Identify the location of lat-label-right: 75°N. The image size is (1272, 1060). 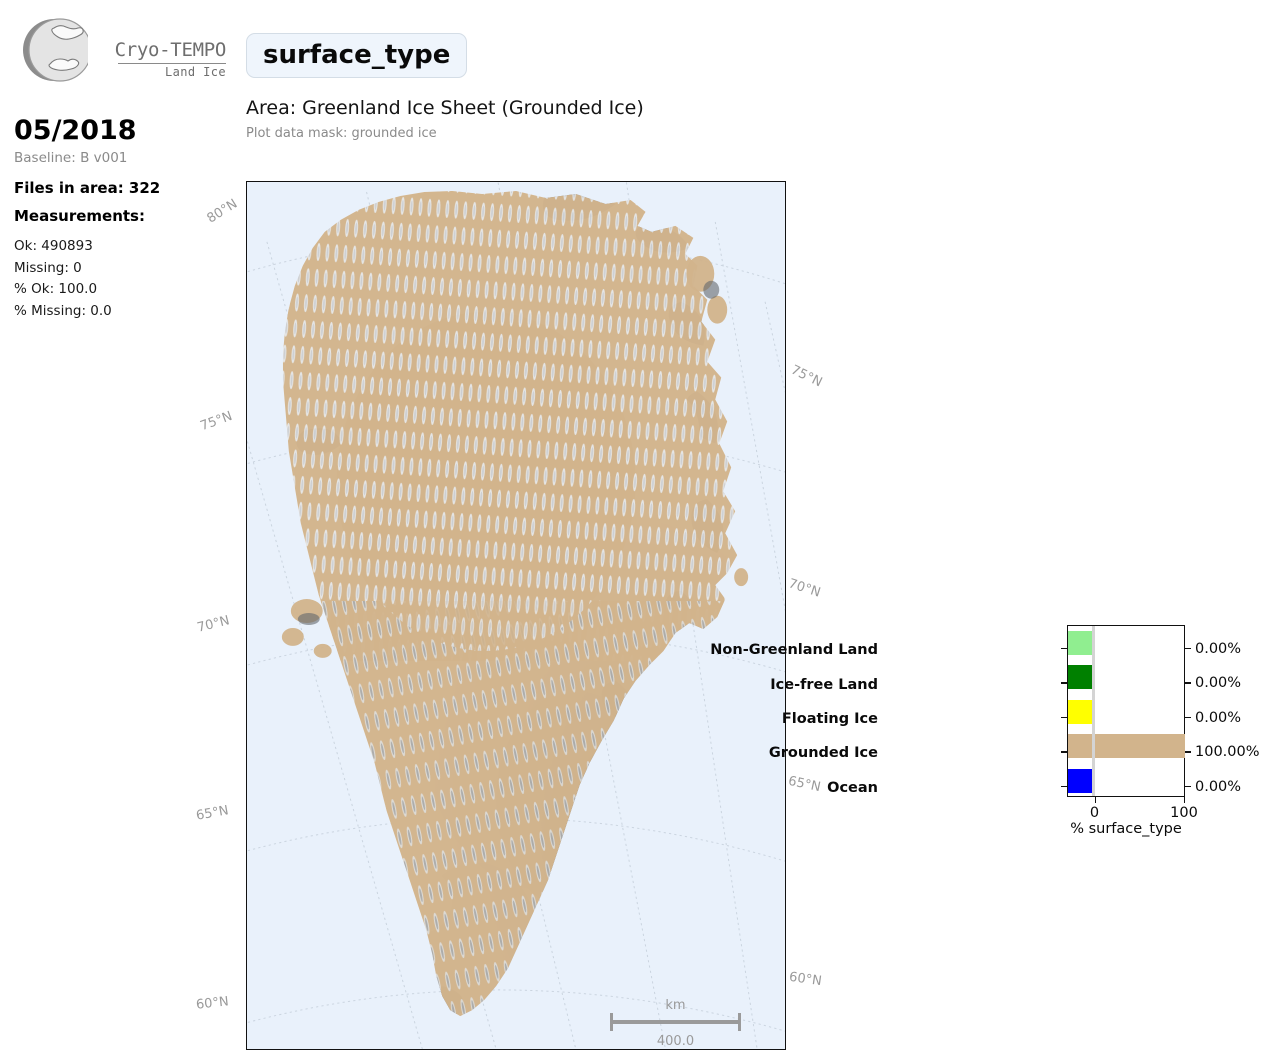
(806, 376).